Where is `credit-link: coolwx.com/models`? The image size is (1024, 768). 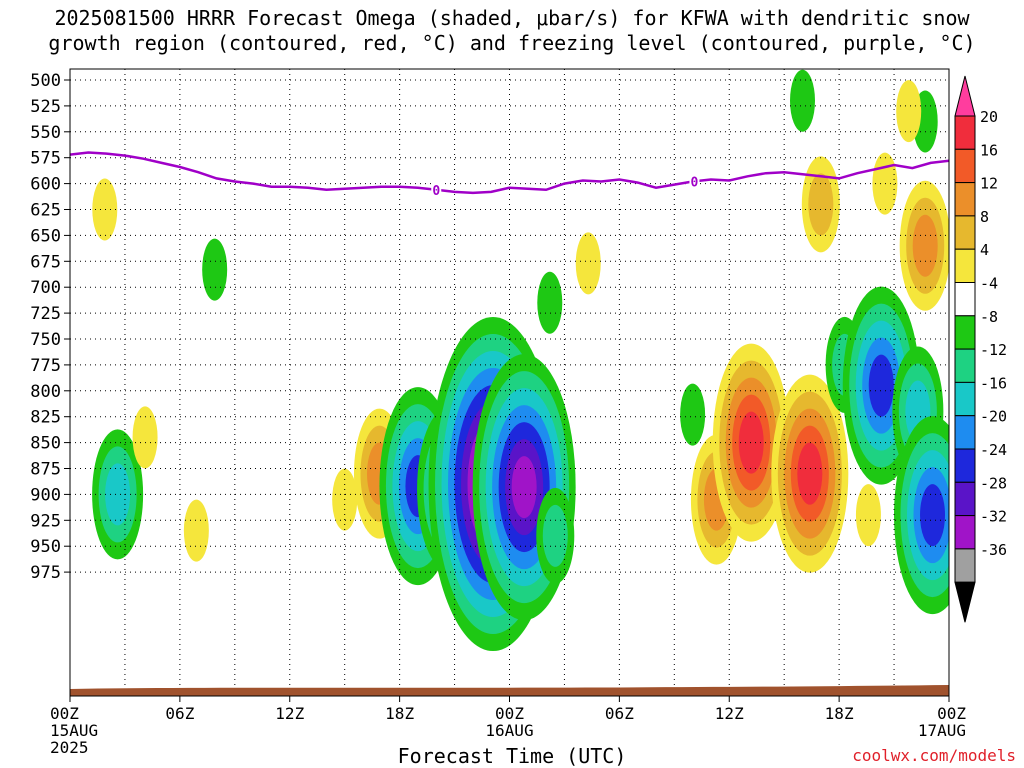
credit-link: coolwx.com/models is located at coordinates (934, 755).